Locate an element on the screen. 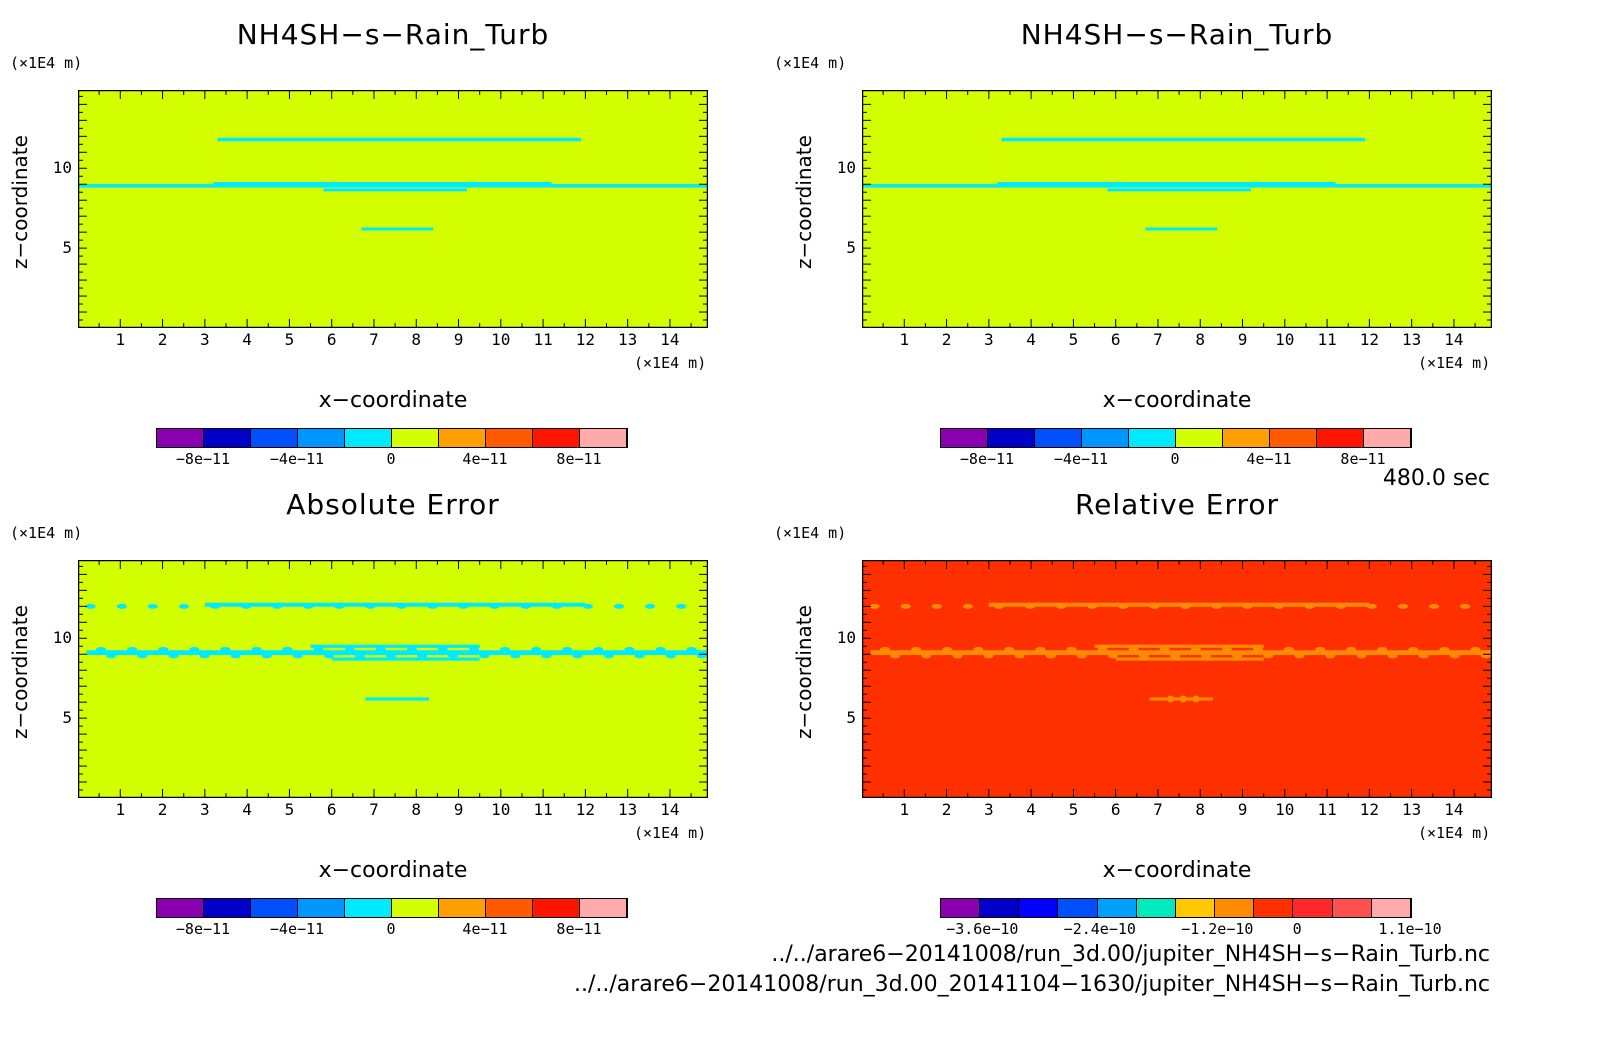  x-tick-label: 9 is located at coordinates (458, 809).